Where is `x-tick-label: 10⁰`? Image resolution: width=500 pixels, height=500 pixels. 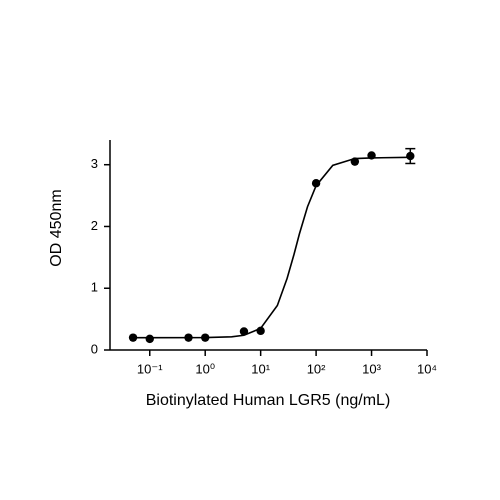
x-tick-label: 10⁰ is located at coordinates (205, 368).